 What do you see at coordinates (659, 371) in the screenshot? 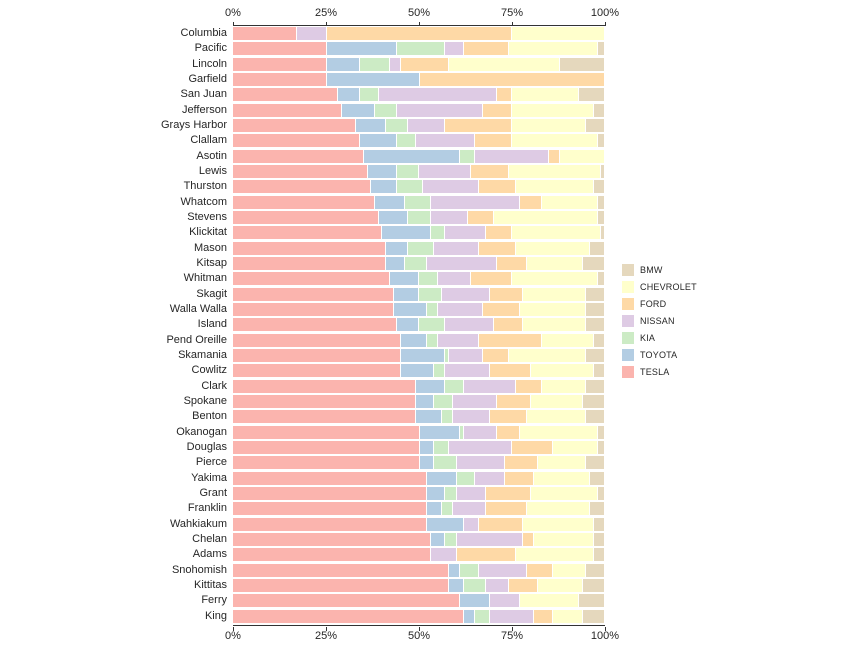
I see `legend-item-tesla: TESLA` at bounding box center [659, 371].